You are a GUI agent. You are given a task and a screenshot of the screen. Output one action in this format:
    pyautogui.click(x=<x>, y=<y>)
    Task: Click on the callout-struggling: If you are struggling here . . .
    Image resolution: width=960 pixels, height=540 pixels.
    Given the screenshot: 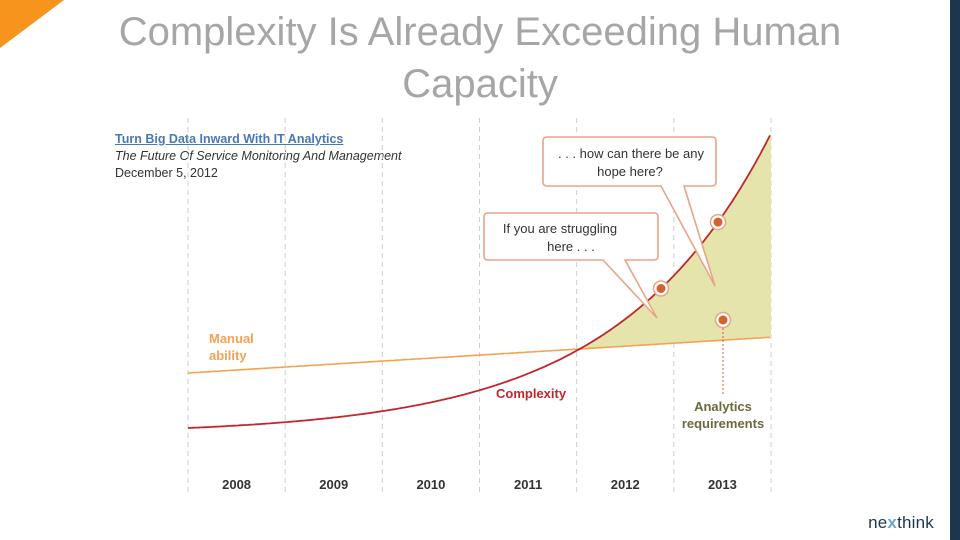 What is the action you would take?
    pyautogui.click(x=571, y=265)
    